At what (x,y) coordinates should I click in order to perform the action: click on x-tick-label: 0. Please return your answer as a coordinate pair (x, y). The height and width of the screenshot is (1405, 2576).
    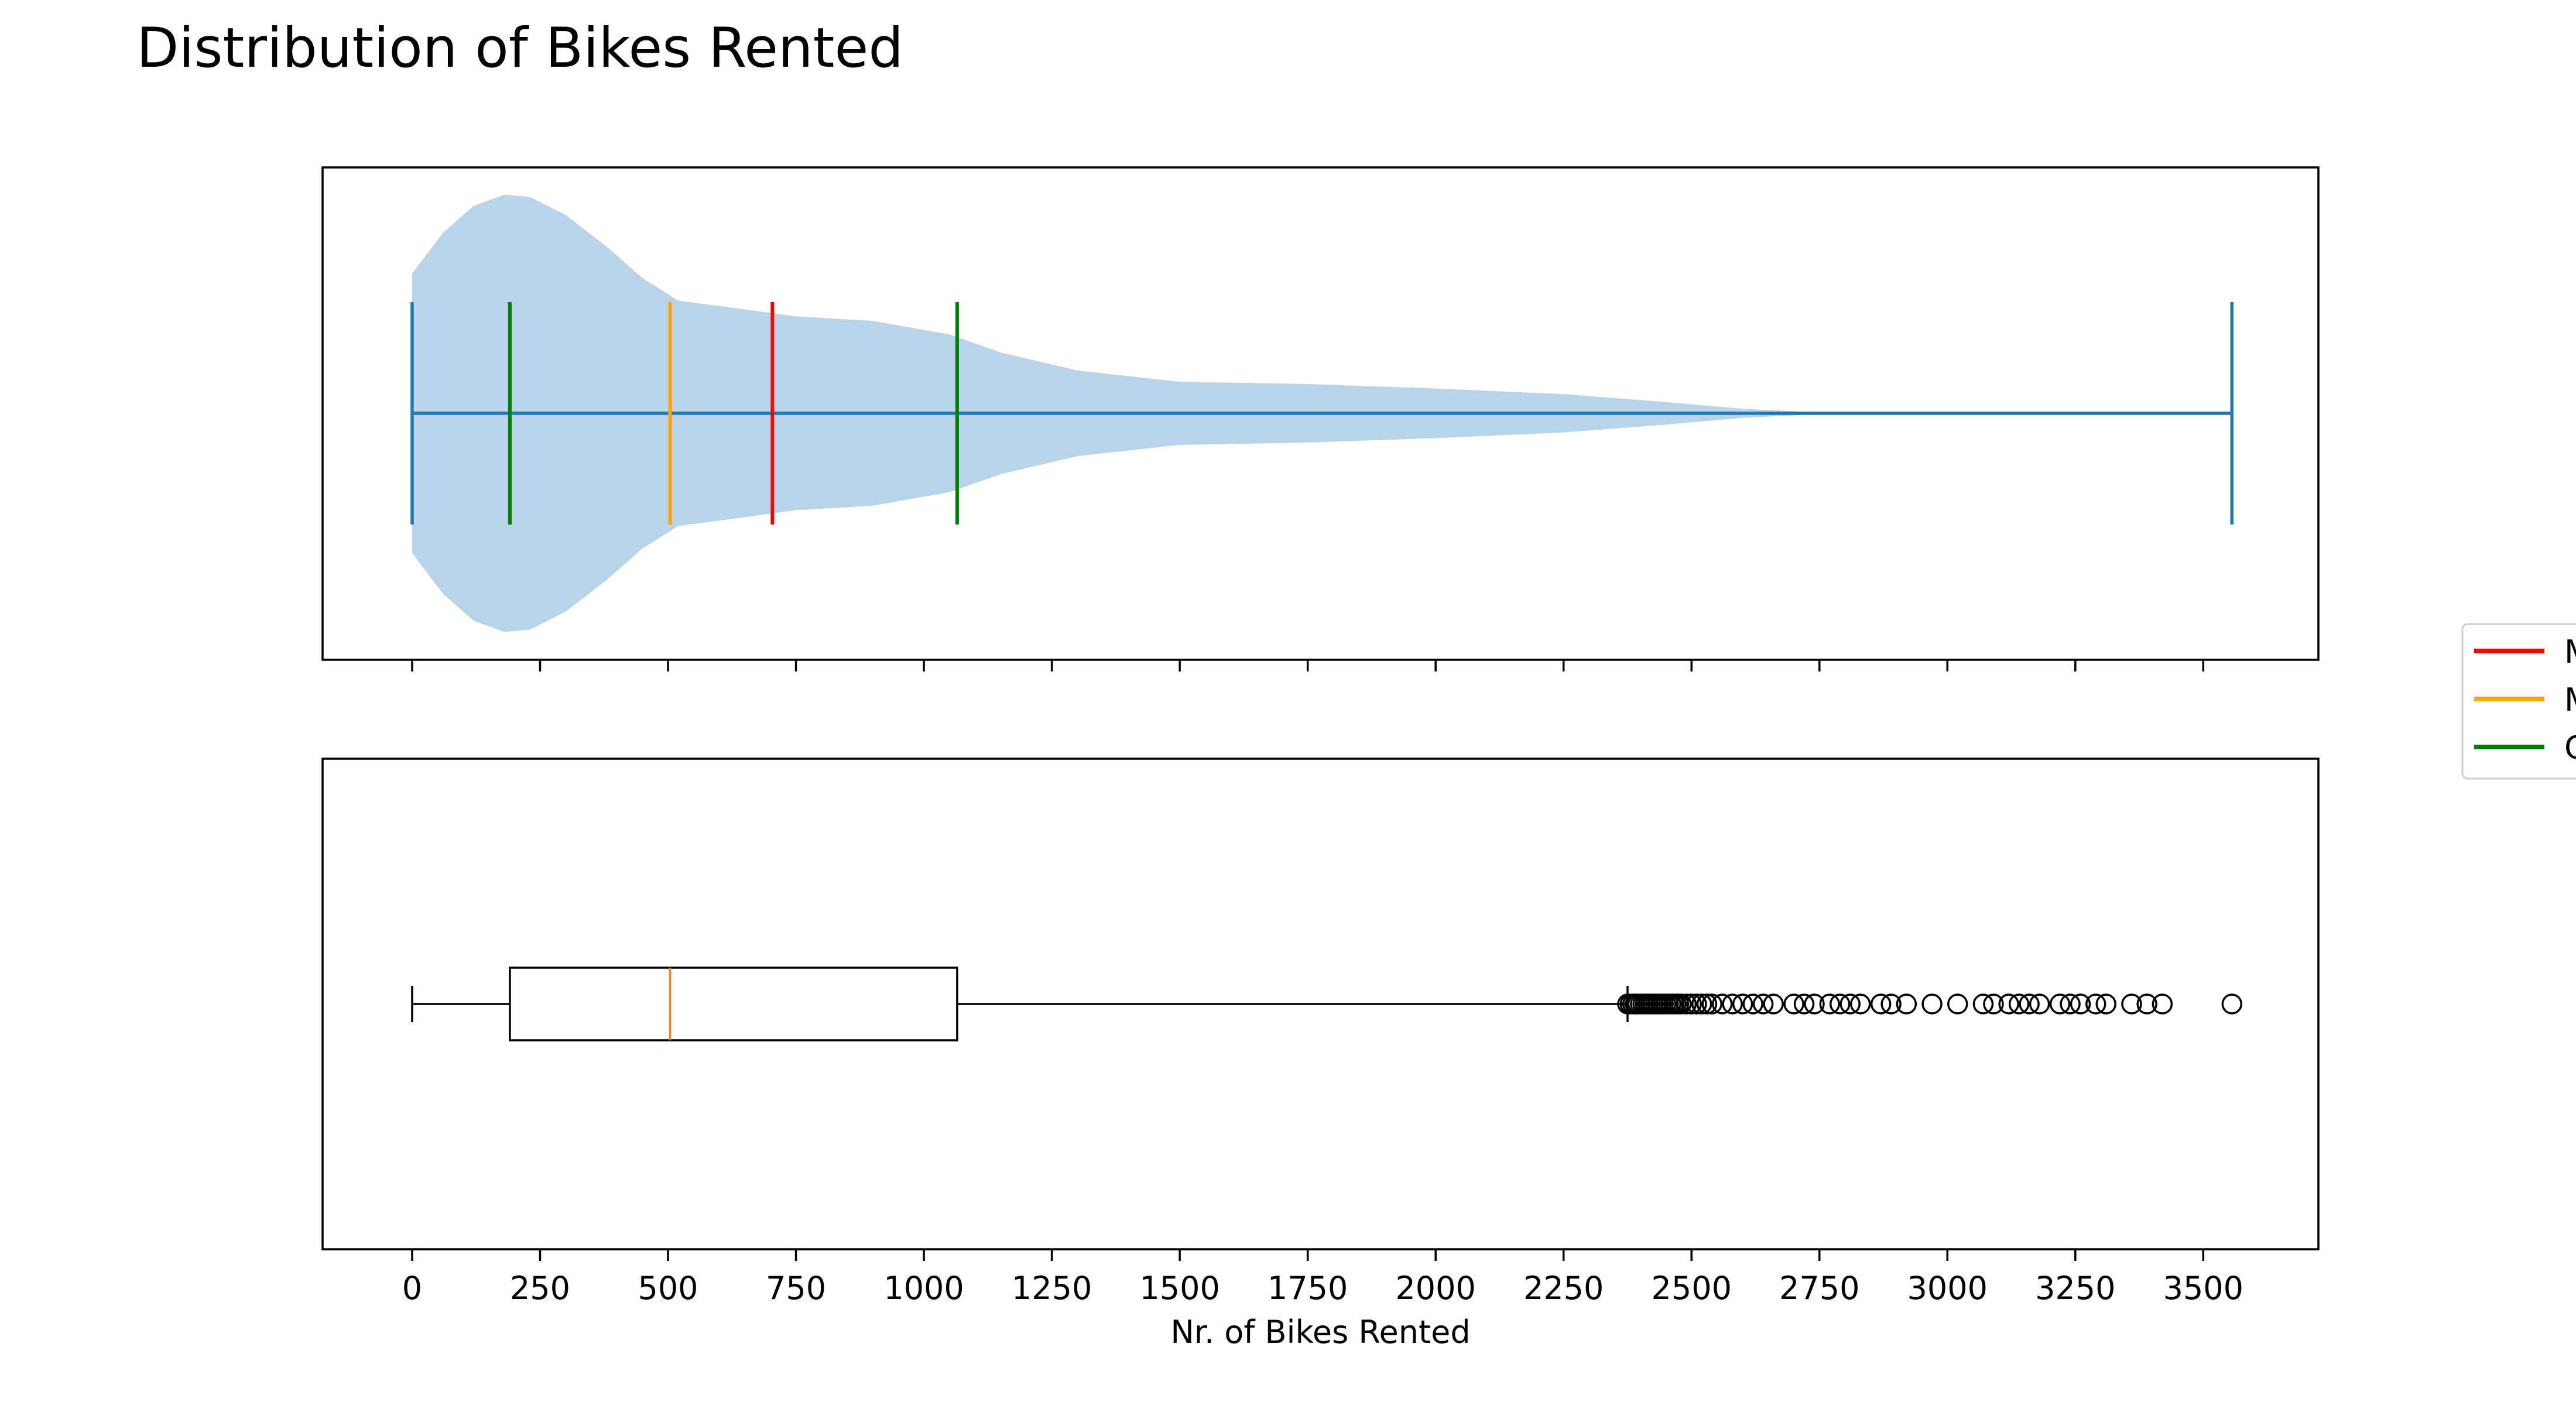
    Looking at the image, I should click on (412, 1288).